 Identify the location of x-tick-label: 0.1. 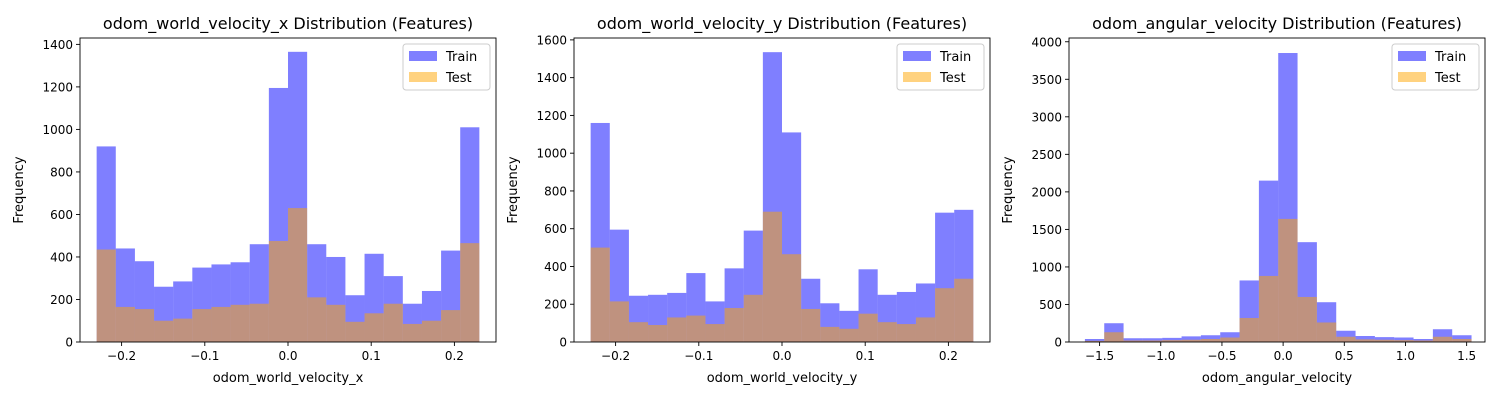
(371, 356).